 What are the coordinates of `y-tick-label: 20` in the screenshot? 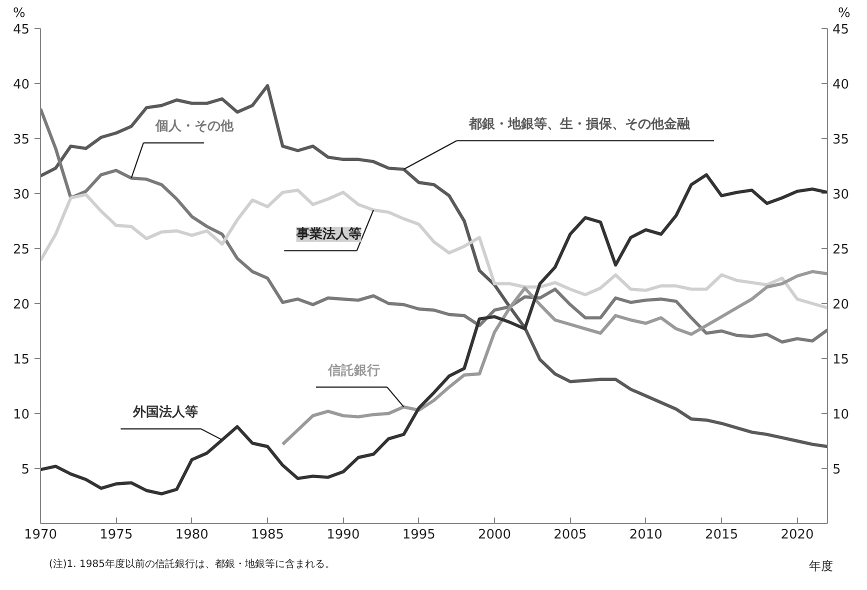 It's located at (21, 305).